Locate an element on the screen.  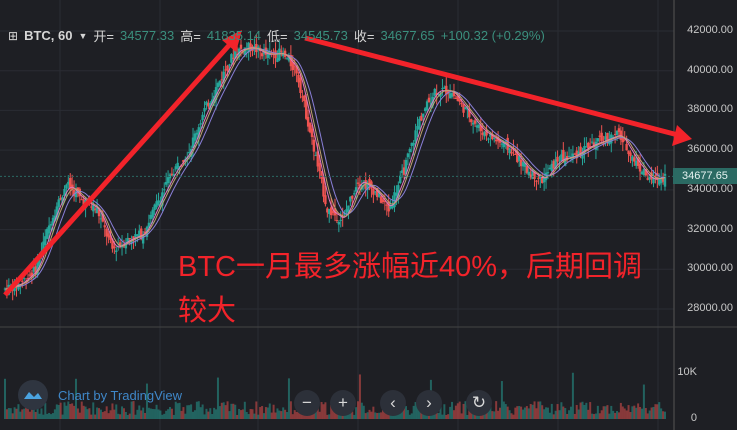
low-label: 低= is located at coordinates (277, 36).